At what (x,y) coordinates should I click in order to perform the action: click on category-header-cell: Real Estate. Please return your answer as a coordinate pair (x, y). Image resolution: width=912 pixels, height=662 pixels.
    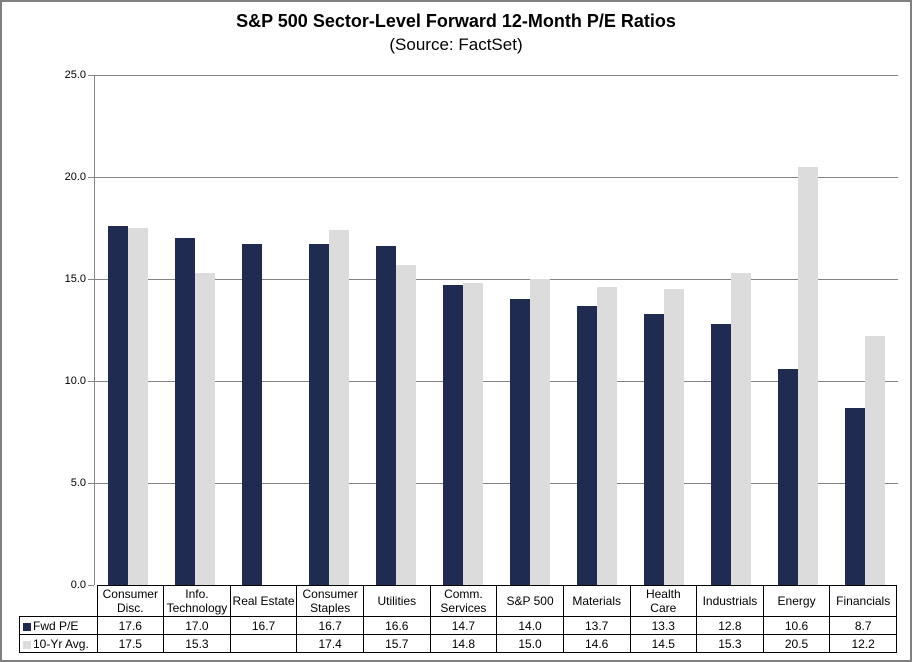
    Looking at the image, I should click on (263, 601).